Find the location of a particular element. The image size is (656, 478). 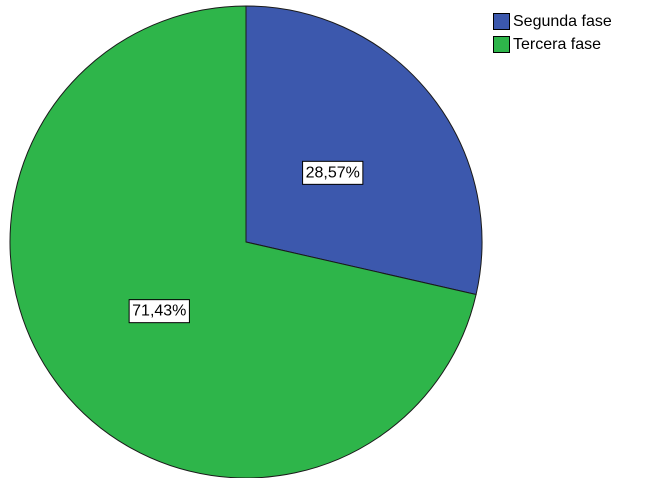

legend-item-segunda-fase: Segunda fase is located at coordinates (552, 21).